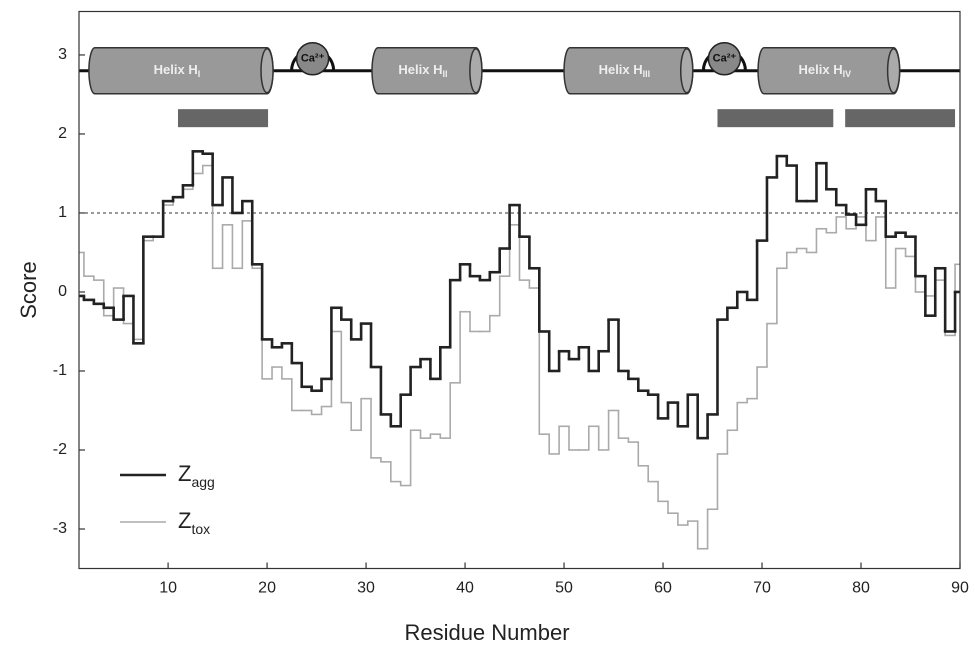 The height and width of the screenshot is (648, 975). Describe the element at coordinates (60, 449) in the screenshot. I see `y-tick-label: -2` at that location.